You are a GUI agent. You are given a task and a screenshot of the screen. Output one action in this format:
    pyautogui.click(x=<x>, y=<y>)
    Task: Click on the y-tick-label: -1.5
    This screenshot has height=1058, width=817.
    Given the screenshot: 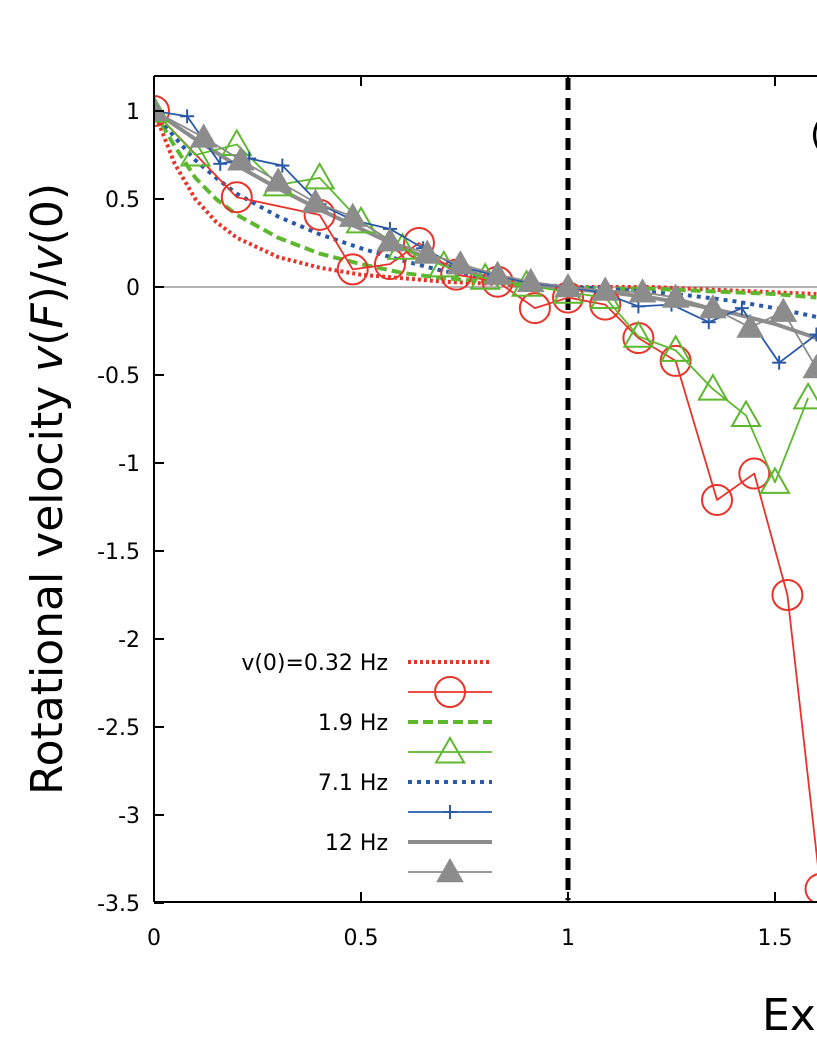 What is the action you would take?
    pyautogui.click(x=118, y=552)
    